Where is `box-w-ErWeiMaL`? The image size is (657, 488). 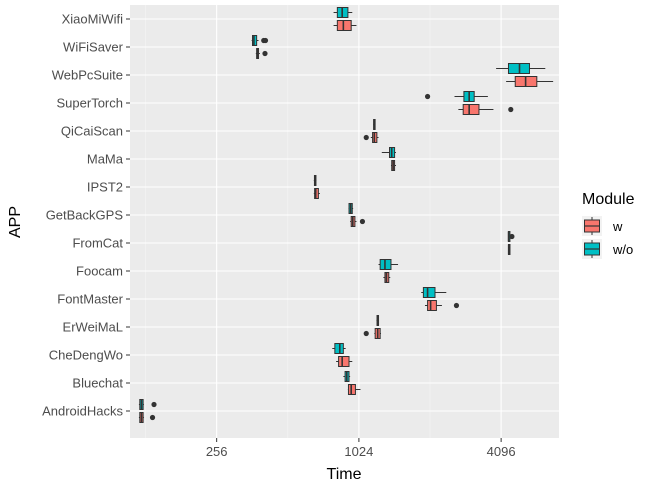
box-w-ErWeiMaL is located at coordinates (372, 333).